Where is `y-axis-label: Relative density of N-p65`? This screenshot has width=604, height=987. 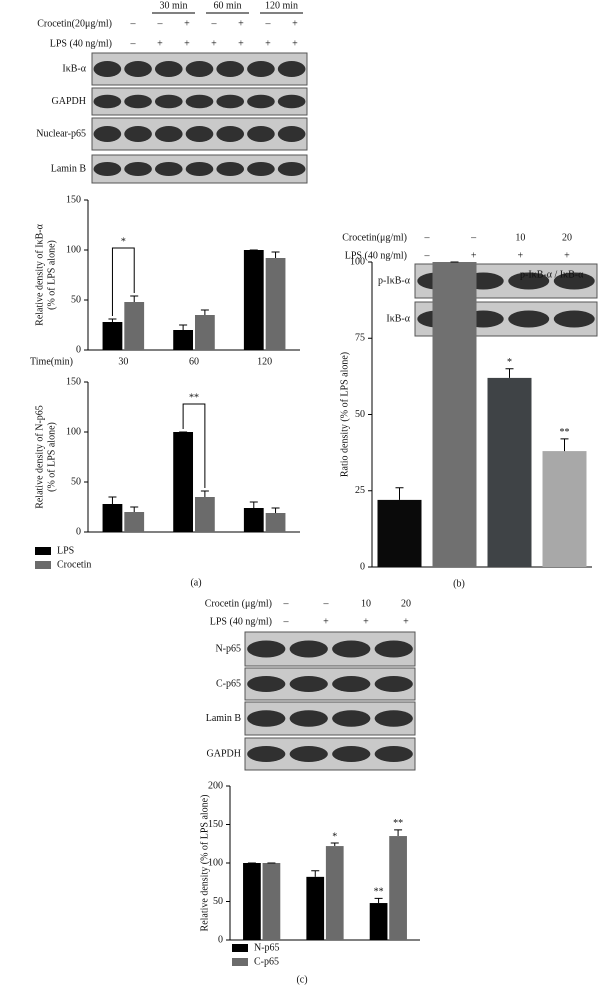 y-axis-label: Relative density of N-p65 is located at coordinates (39, 457).